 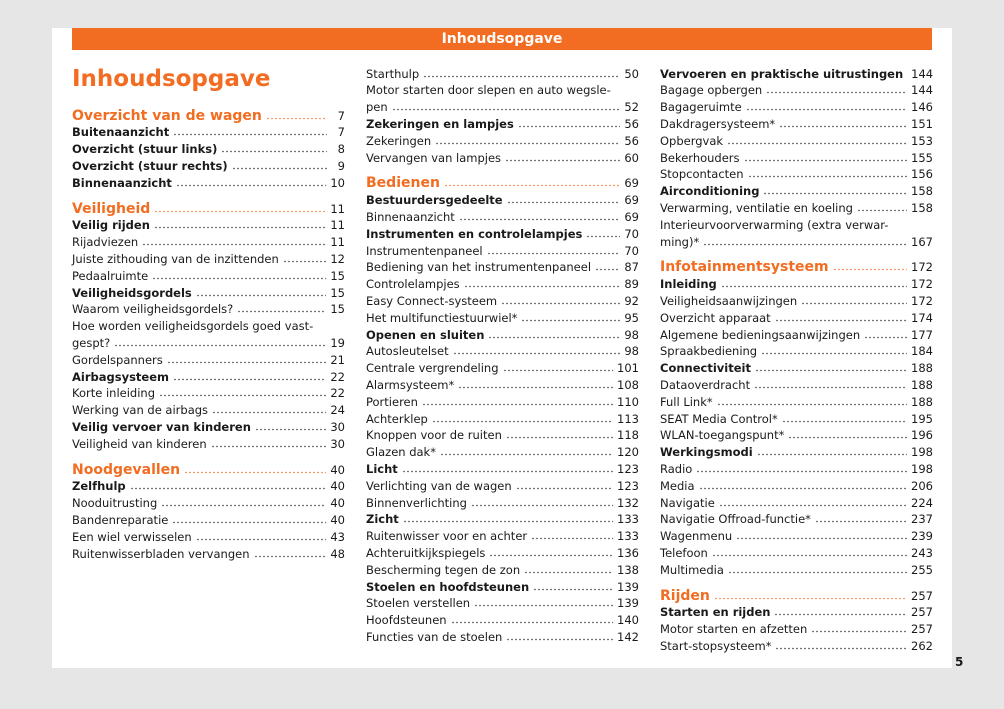 What do you see at coordinates (700, 157) in the screenshot?
I see `entry-text: Bekerhouders` at bounding box center [700, 157].